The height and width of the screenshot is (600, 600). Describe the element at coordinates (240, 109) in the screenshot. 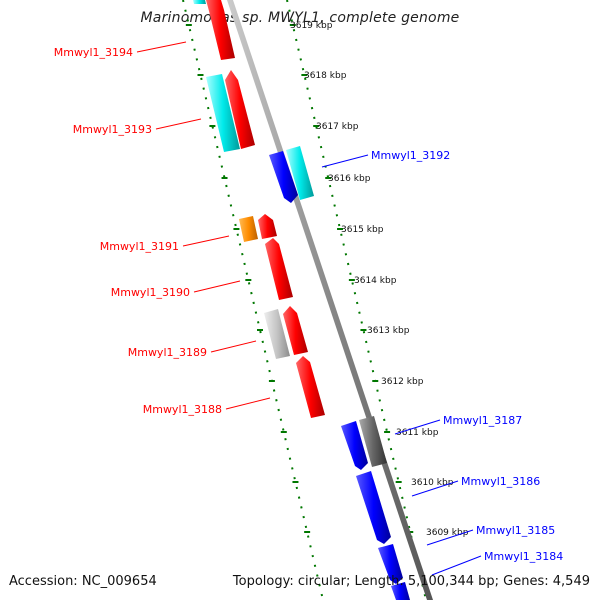

I see `gene-mmwyl1-3193-arrow` at that location.